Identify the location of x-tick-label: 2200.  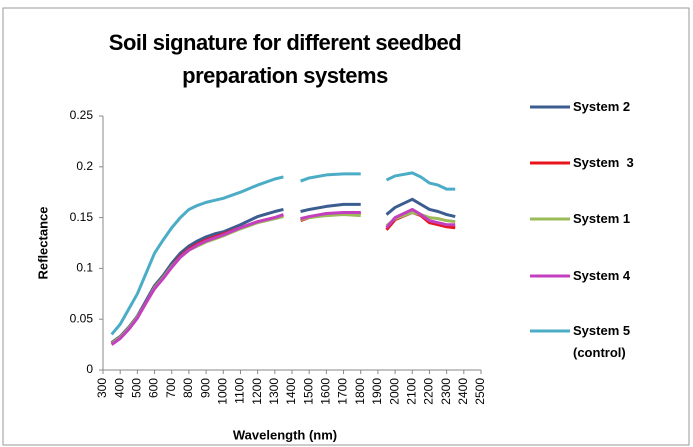
(429, 391).